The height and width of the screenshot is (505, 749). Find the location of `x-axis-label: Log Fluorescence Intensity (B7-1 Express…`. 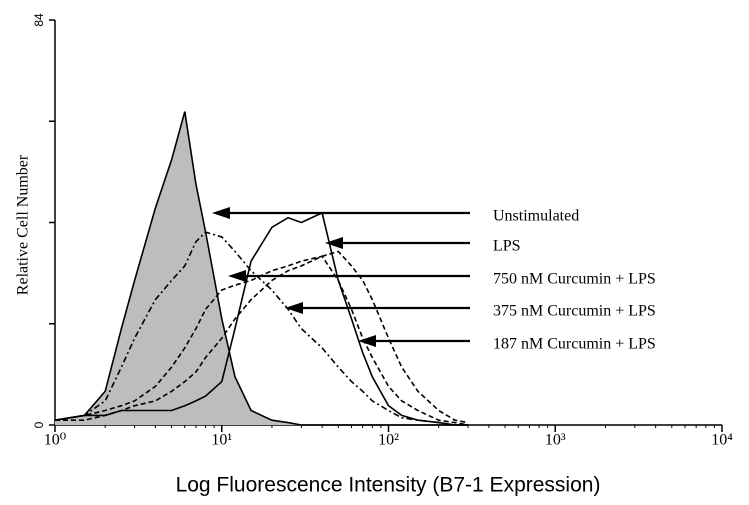

x-axis-label: Log Fluorescence Intensity (B7-1 Express… is located at coordinates (388, 485).